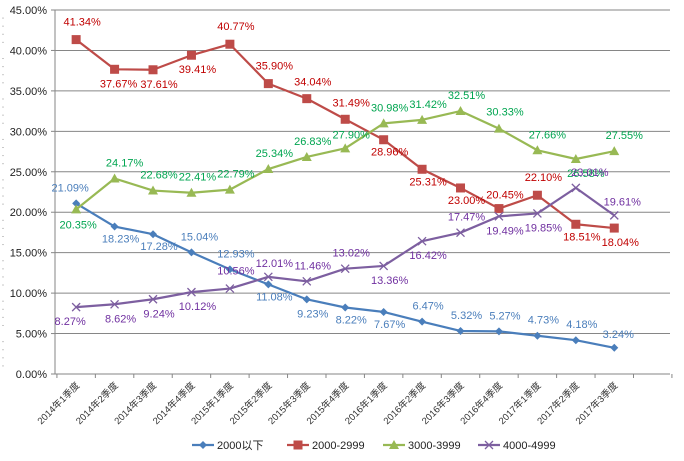 The width and height of the screenshot is (684, 461). Describe the element at coordinates (159, 176) in the screenshot. I see `data-label: 22.68%` at that location.